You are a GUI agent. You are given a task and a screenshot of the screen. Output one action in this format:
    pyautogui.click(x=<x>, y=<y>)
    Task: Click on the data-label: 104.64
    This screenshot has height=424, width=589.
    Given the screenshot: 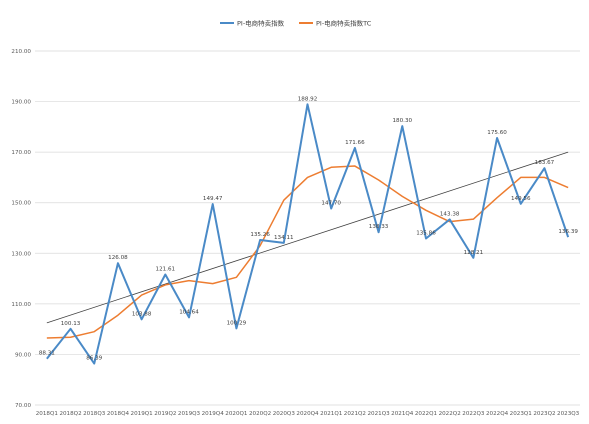 What is the action you would take?
    pyautogui.click(x=189, y=312)
    